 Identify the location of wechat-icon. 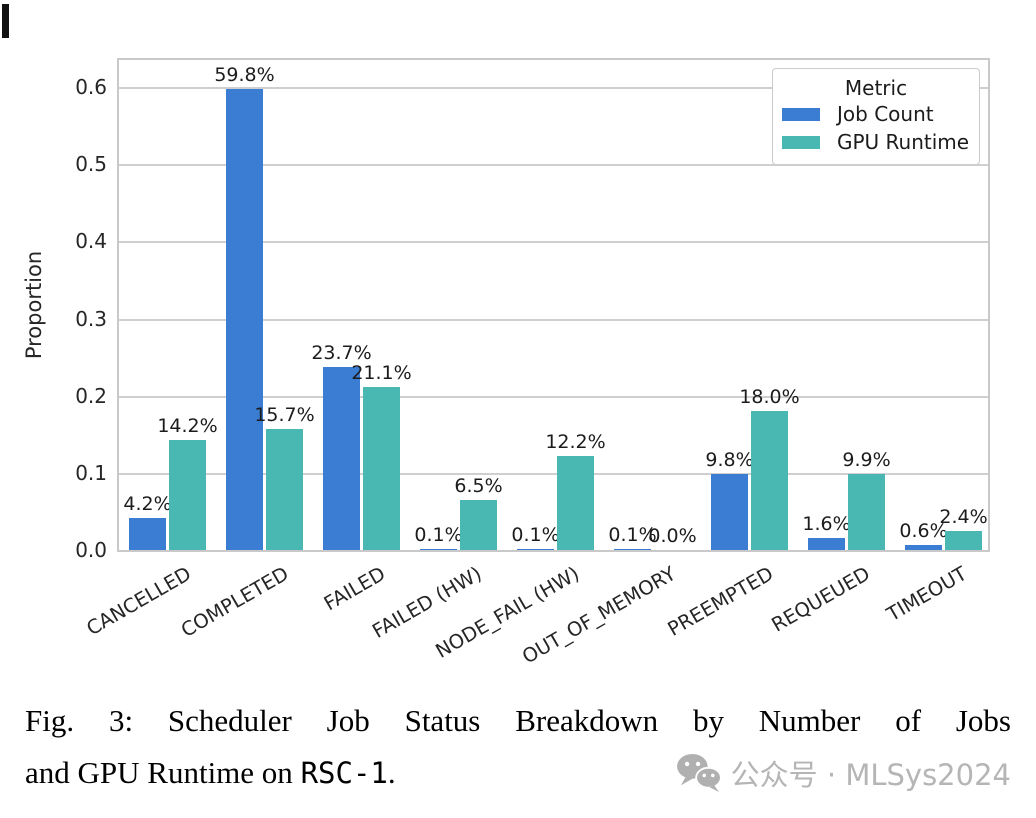
(699, 773).